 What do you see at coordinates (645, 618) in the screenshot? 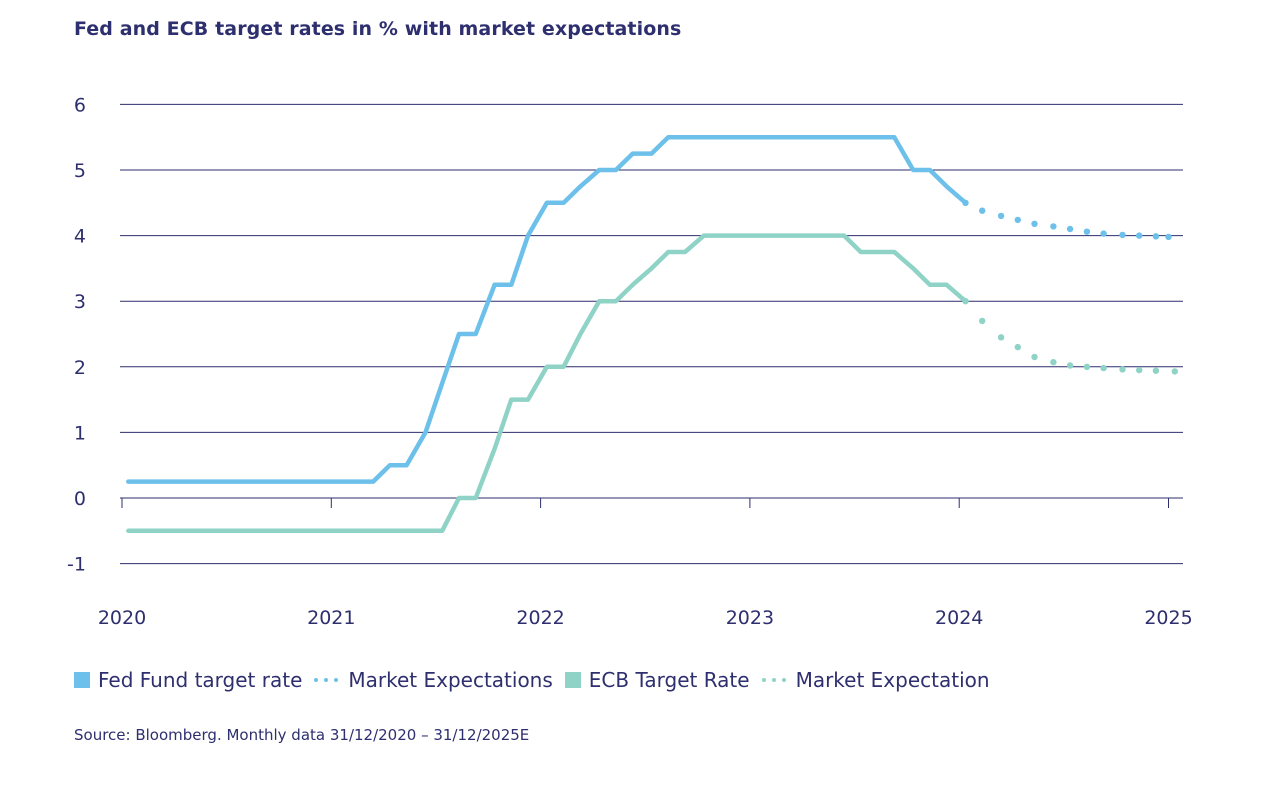
I see `x-axis-ticks: 2020 2021 2022 2023 2024 2025` at bounding box center [645, 618].